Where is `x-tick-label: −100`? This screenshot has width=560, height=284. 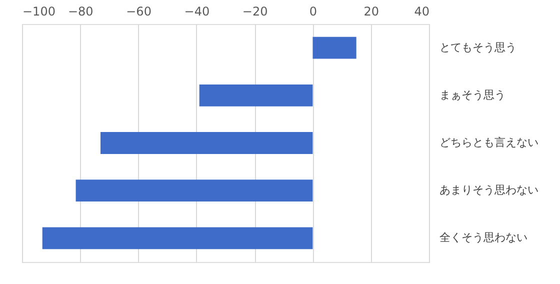
x-tick-label: −100 is located at coordinates (39, 11).